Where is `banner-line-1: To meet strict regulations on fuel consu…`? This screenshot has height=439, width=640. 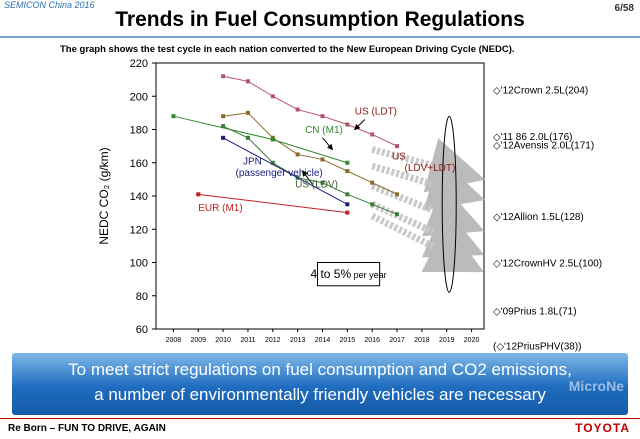
banner-line-1: To meet strict regulations on fuel consu… is located at coordinates (320, 369).